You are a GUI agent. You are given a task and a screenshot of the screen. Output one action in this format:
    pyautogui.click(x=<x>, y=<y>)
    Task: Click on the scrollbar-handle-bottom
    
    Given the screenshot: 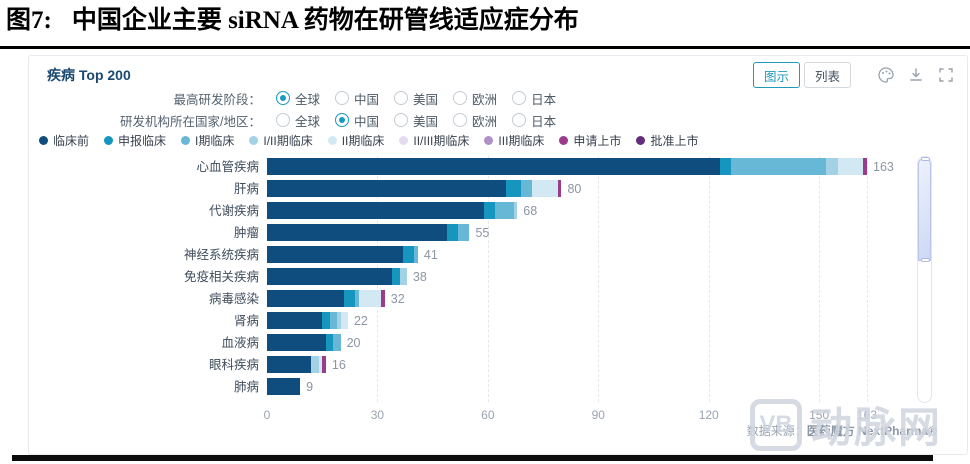 What is the action you would take?
    pyautogui.click(x=925, y=260)
    